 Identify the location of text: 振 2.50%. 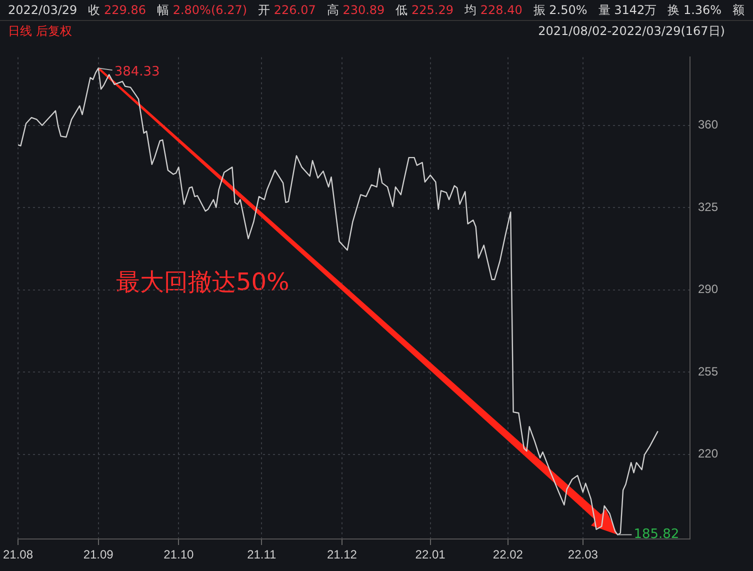
(560, 10).